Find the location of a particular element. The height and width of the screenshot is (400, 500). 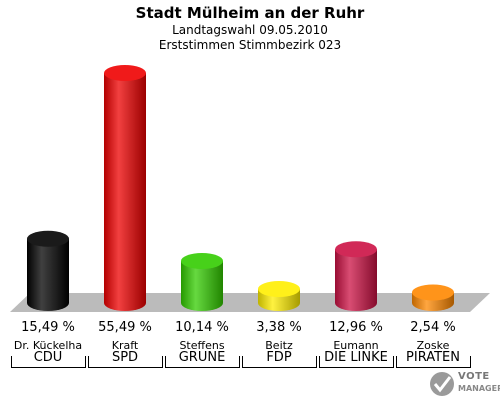

chart-subtitle-2: Erststimmen Stimmbezirk 023 is located at coordinates (250, 45).